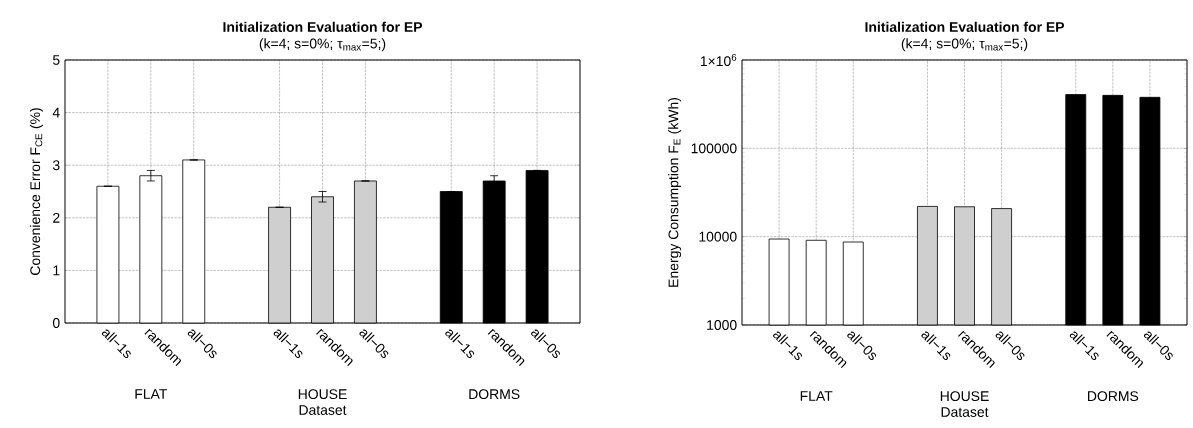 The width and height of the screenshot is (1193, 428). Describe the element at coordinates (56, 112) in the screenshot. I see `y-tick-label: 4` at that location.